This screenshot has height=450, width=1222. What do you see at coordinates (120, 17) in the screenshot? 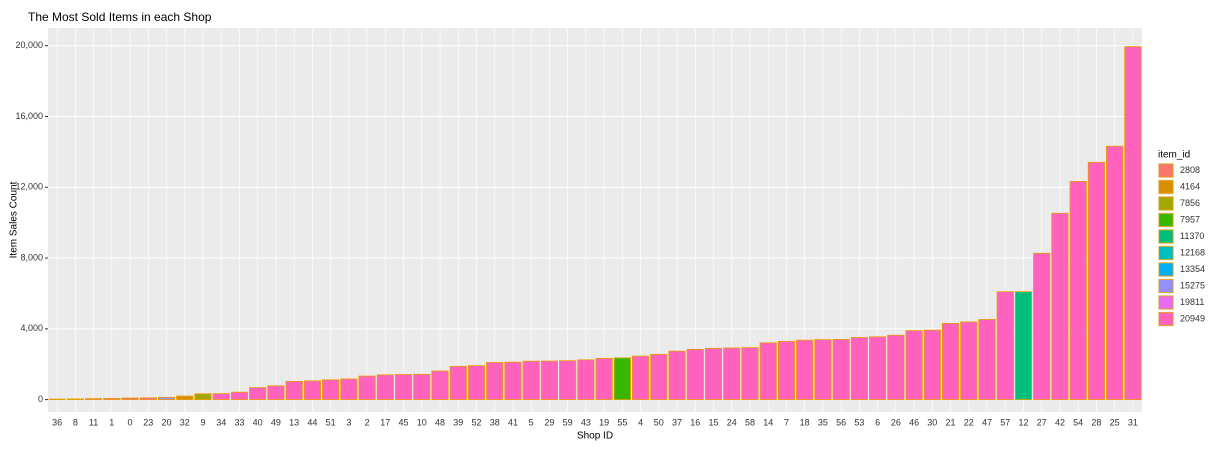
I see `chart-title: The Most Sold Items in each Shop` at bounding box center [120, 17].